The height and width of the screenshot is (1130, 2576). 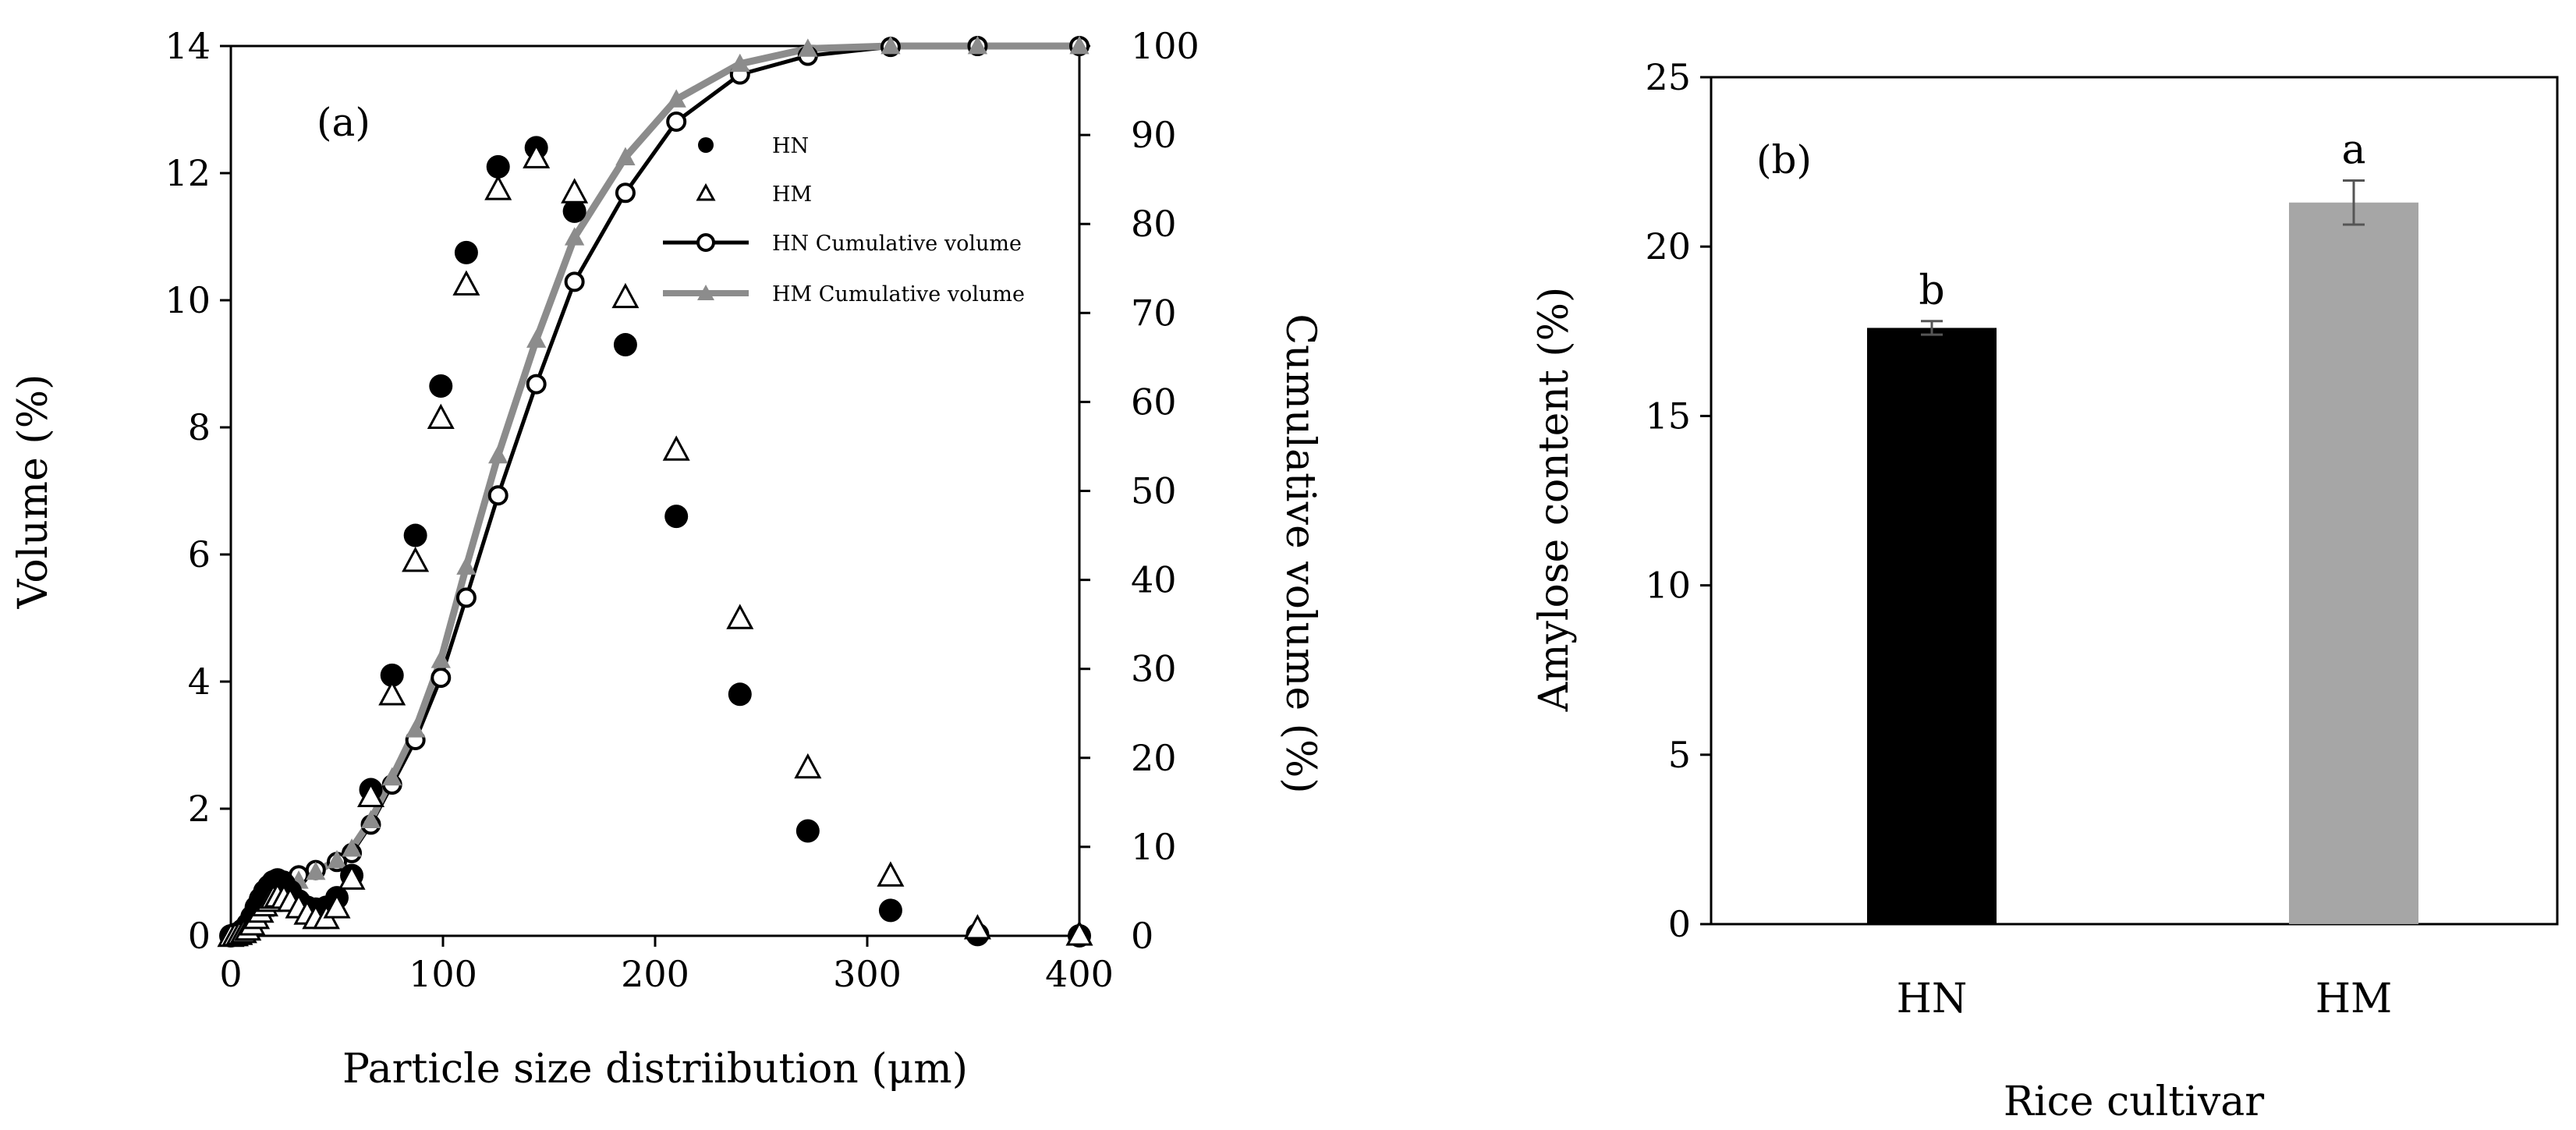 What do you see at coordinates (1142, 936) in the screenshot?
I see `y2-tick-label: 0` at bounding box center [1142, 936].